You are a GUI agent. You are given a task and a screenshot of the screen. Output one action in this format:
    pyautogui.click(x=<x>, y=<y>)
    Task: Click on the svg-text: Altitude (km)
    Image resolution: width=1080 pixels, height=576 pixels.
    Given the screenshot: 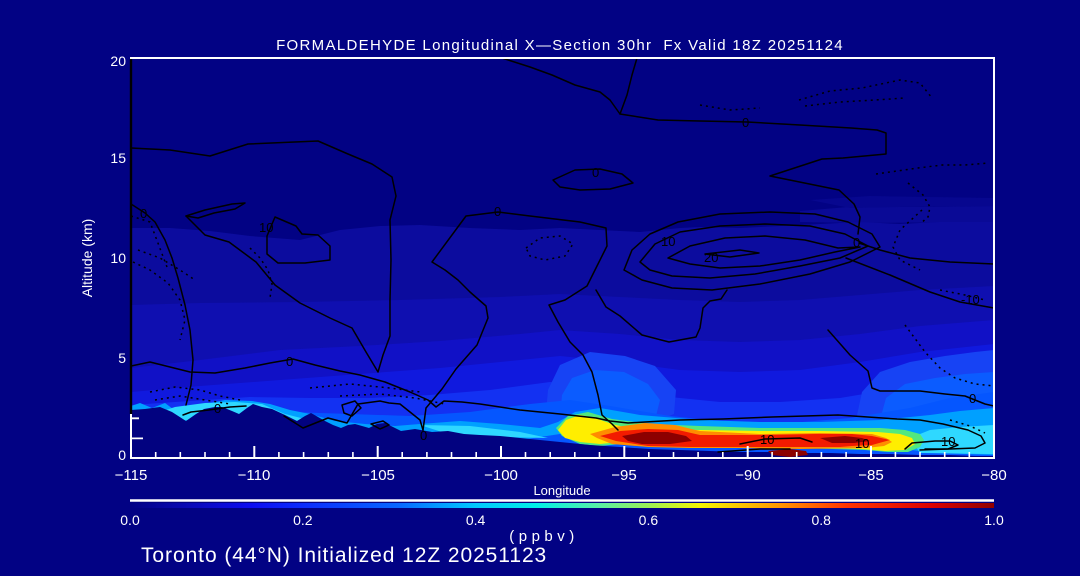 What is the action you would take?
    pyautogui.click(x=87, y=258)
    